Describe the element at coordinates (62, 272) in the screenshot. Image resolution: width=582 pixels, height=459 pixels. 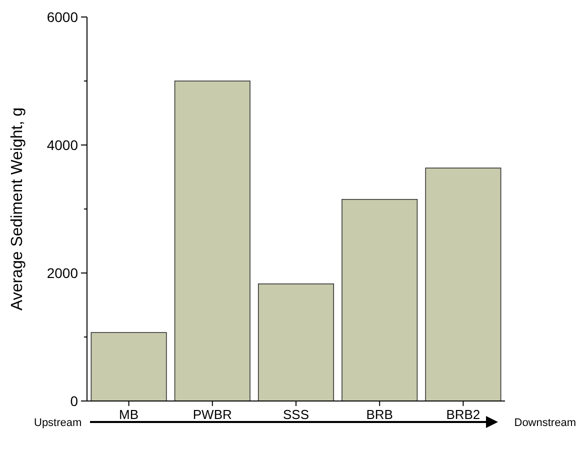
I see `y-tick-label: 2000` at that location.